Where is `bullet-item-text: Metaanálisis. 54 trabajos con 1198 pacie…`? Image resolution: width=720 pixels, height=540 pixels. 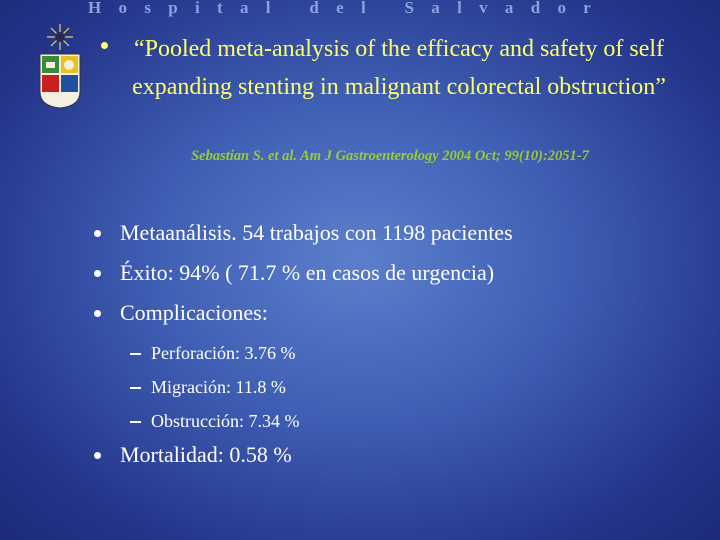
bullet-item-text: Metaanálisis. 54 trabajos con 1198 pacie… is located at coordinates (316, 232).